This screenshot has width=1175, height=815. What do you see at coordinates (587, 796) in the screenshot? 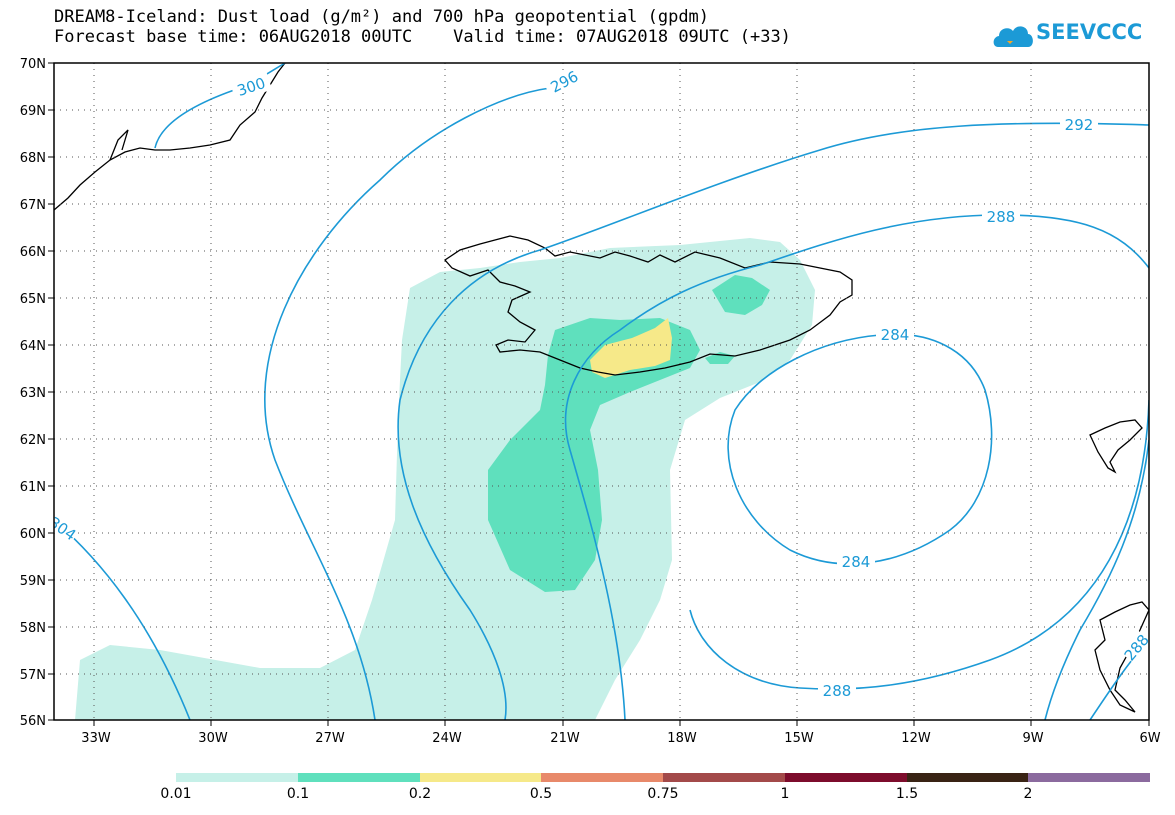
I see `colorbar-labels: 0.01 0.1 0.2 0.5 0.75 1 1.5 2` at bounding box center [587, 796].